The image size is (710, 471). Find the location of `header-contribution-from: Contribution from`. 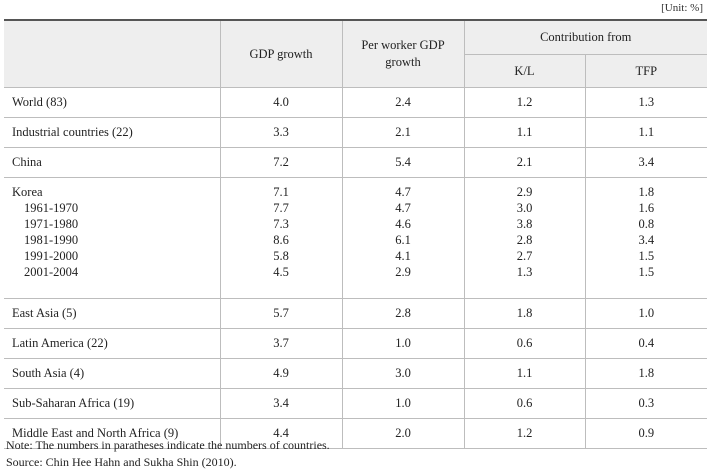

header-contribution-from: Contribution from is located at coordinates (585, 37).